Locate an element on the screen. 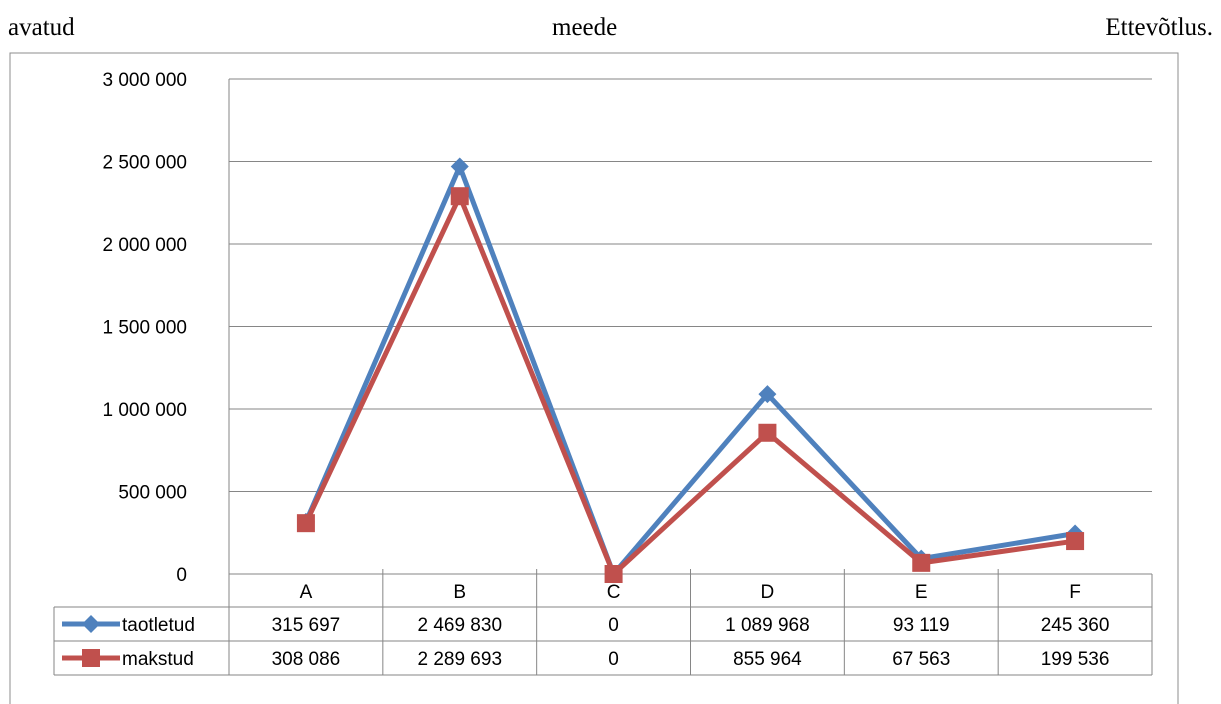  y-tick-label: 1 500 000 is located at coordinates (144, 328).